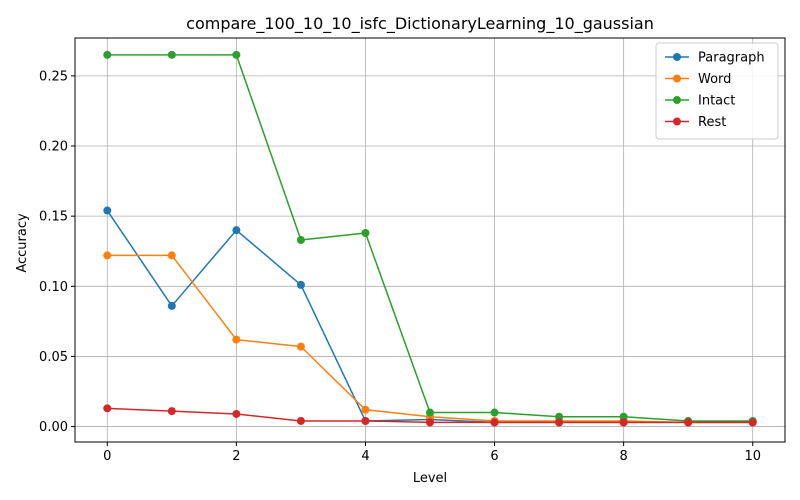  I want to click on legend-marker-paragraph, so click(677, 57).